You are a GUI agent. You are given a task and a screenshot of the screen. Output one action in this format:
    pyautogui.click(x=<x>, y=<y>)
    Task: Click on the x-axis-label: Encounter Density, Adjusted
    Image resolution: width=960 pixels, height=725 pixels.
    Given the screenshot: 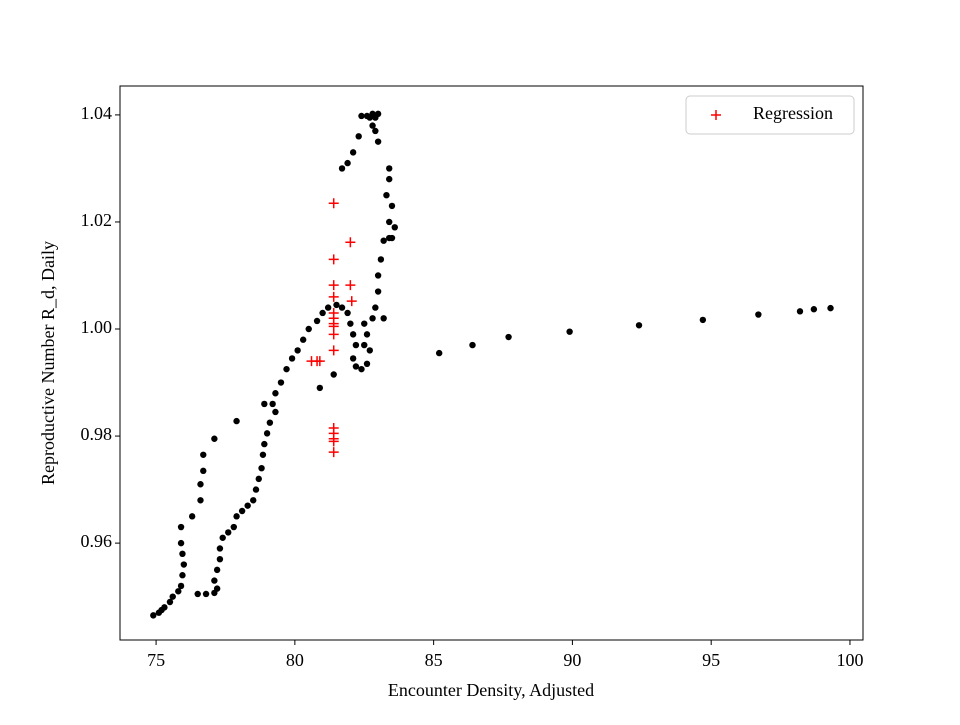 What is the action you would take?
    pyautogui.click(x=491, y=690)
    